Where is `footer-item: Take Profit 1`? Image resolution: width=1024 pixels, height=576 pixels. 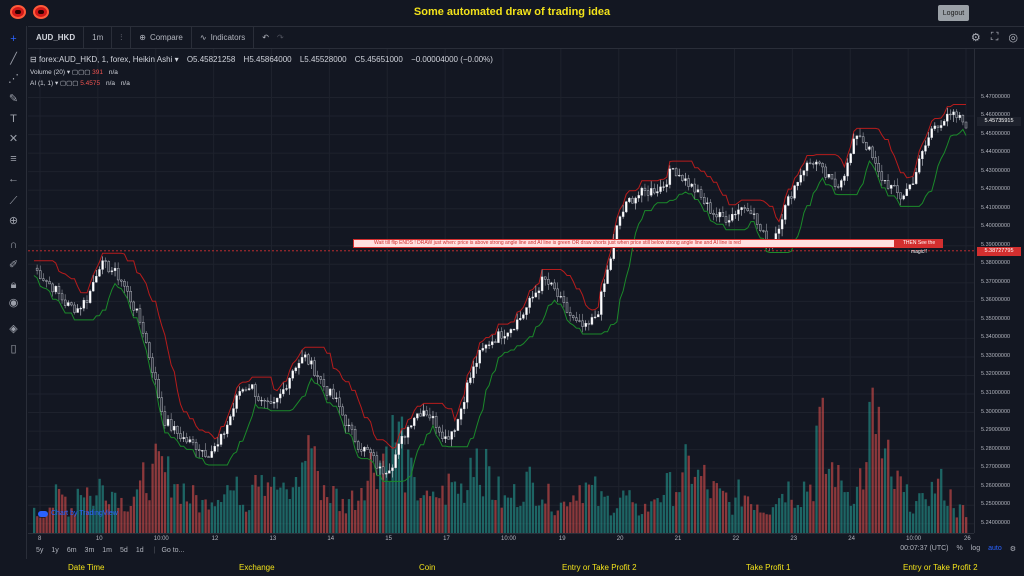 footer-item: Take Profit 1 is located at coordinates (768, 567).